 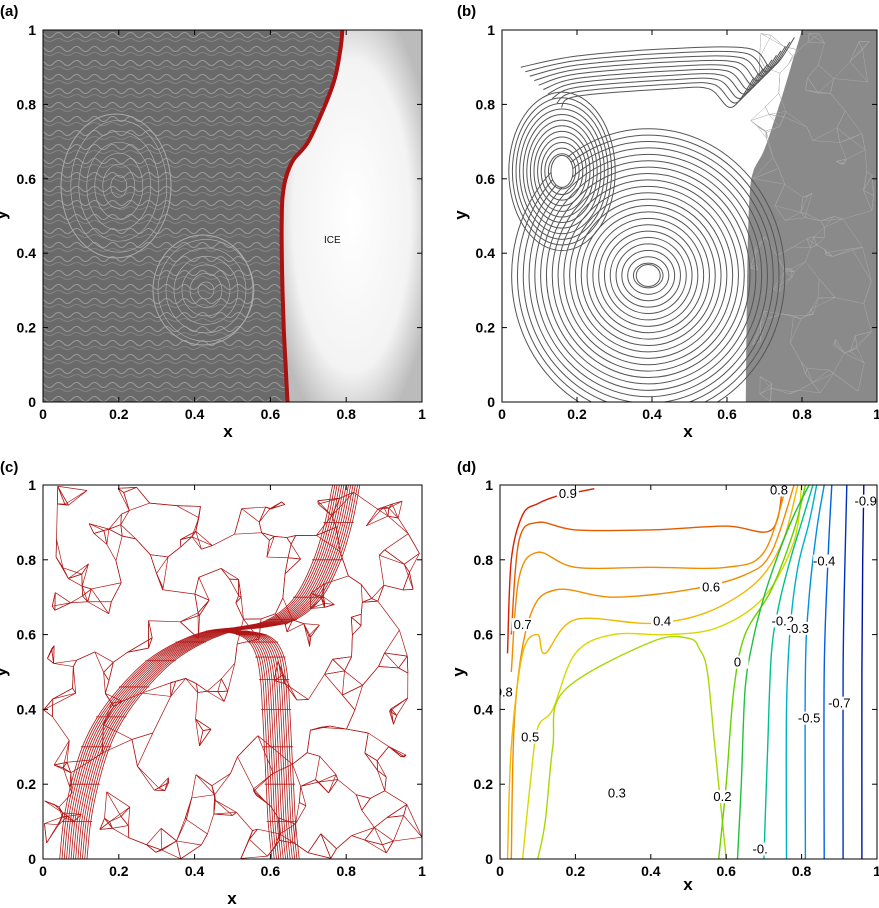 What do you see at coordinates (562, 171) in the screenshot?
I see `panel-b-streamline` at bounding box center [562, 171].